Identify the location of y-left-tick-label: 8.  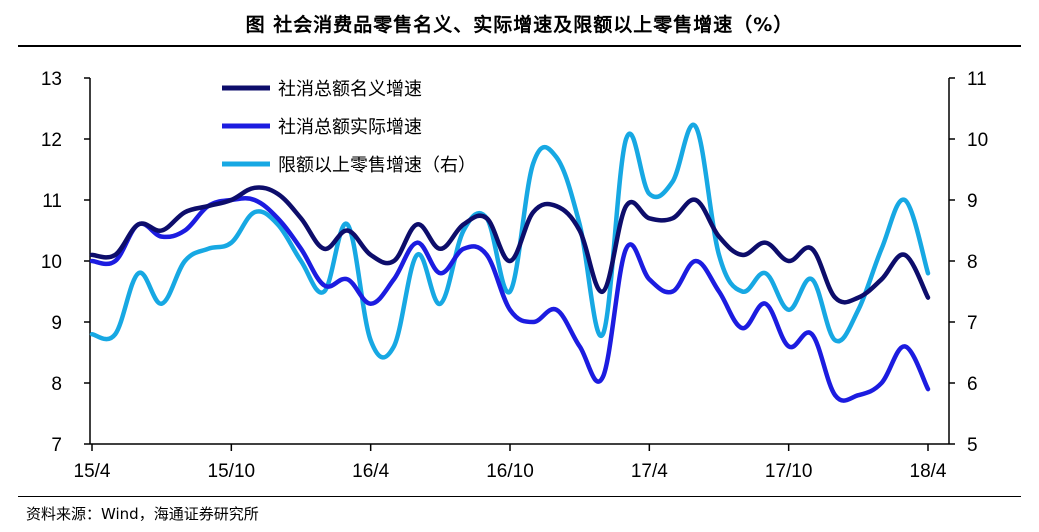
(56, 384).